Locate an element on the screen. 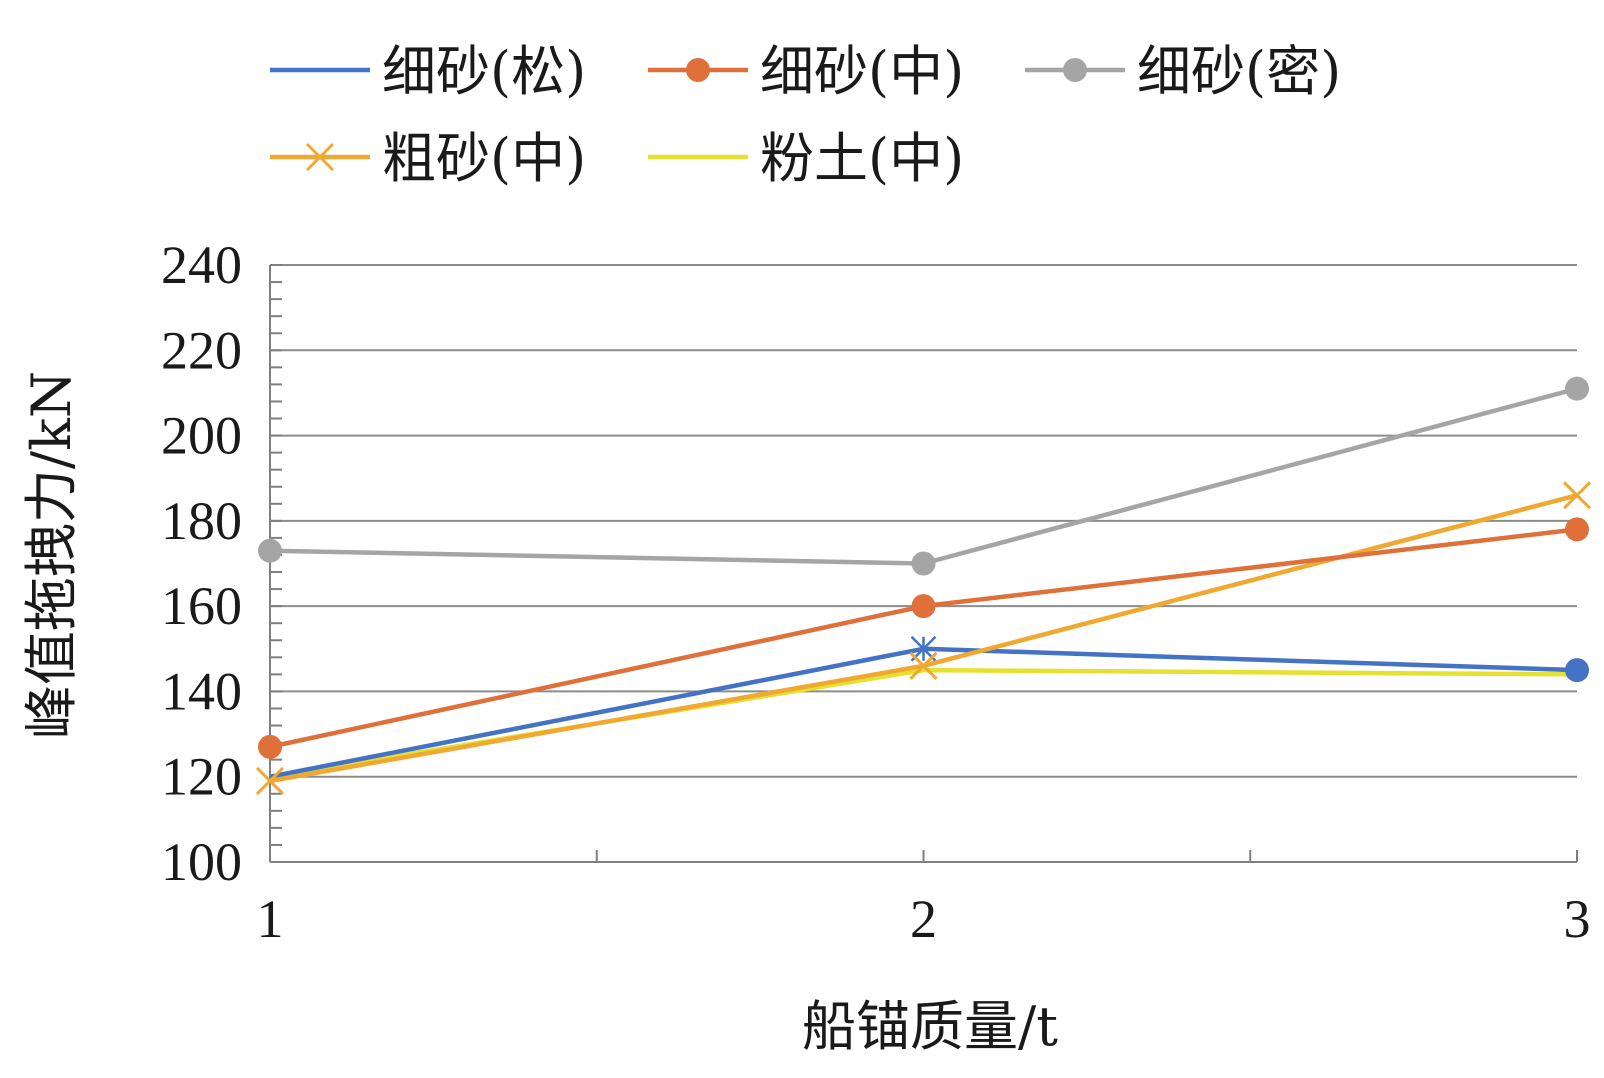 The image size is (1604, 1078). x-tick-label: 3 is located at coordinates (1577, 919).